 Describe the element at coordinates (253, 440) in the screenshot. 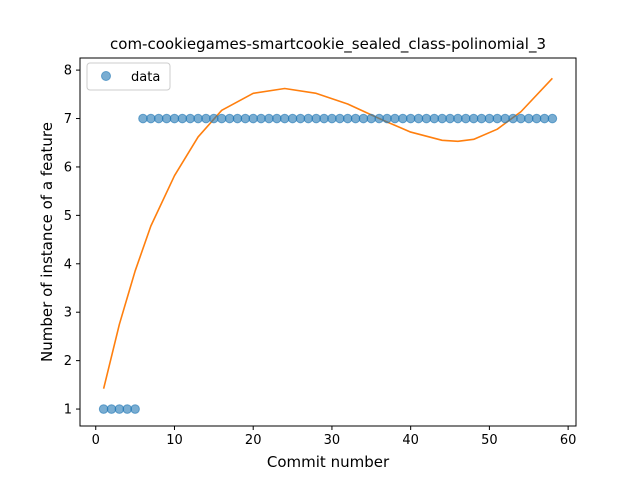

I see `x-tick-label: 20` at that location.